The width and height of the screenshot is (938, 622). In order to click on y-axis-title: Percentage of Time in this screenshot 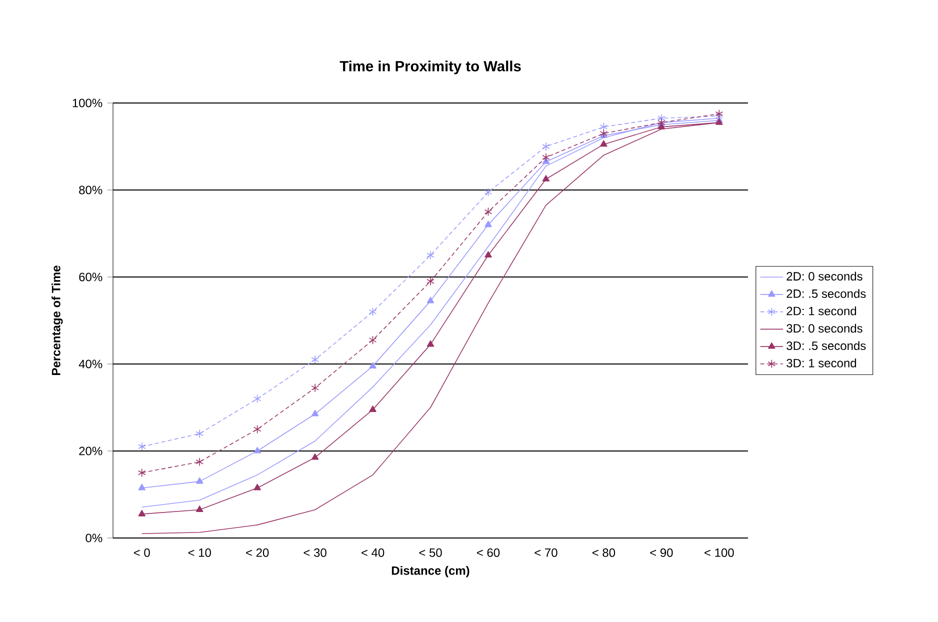, I will do `click(57, 320)`.